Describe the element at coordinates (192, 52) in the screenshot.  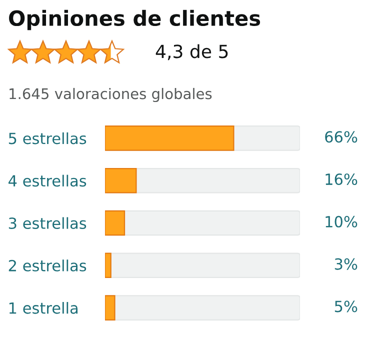
I see `chart-subtitle: 4,3 de 5` at that location.